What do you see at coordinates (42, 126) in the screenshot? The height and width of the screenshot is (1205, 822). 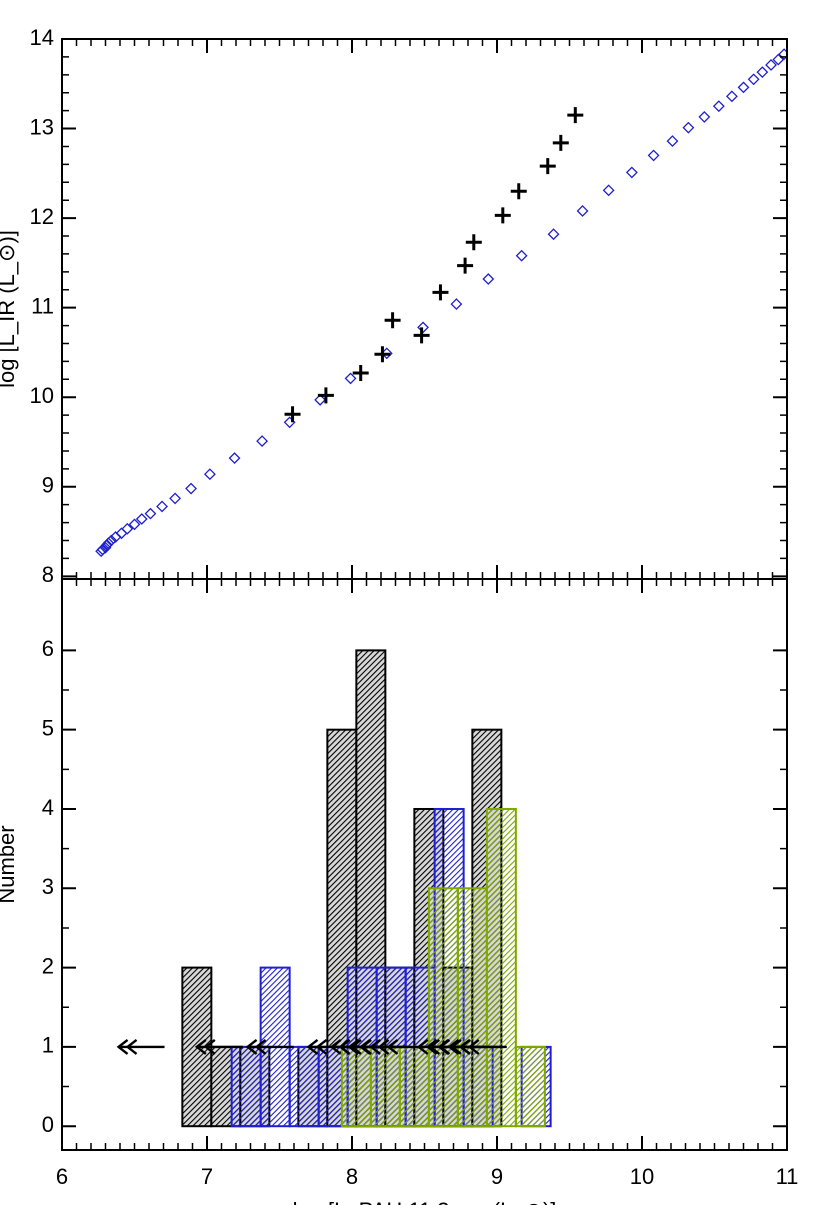 I see `y-tick-label: 13` at bounding box center [42, 126].